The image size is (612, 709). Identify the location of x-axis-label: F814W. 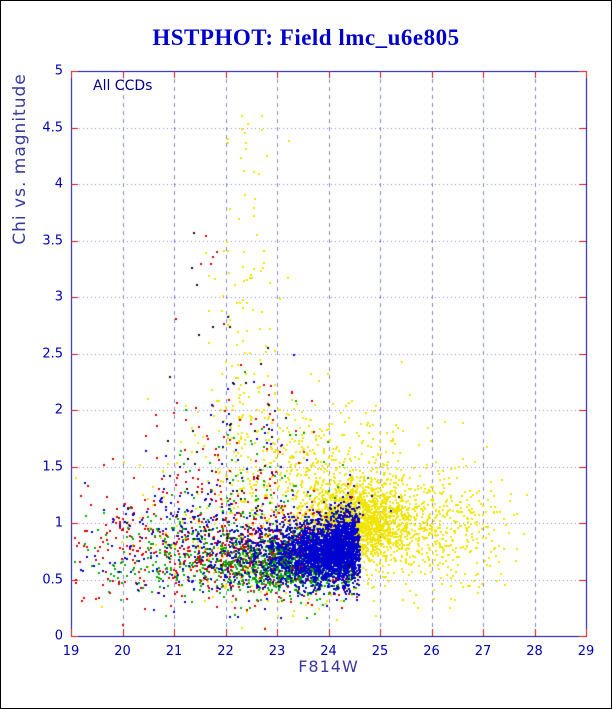
(328, 666).